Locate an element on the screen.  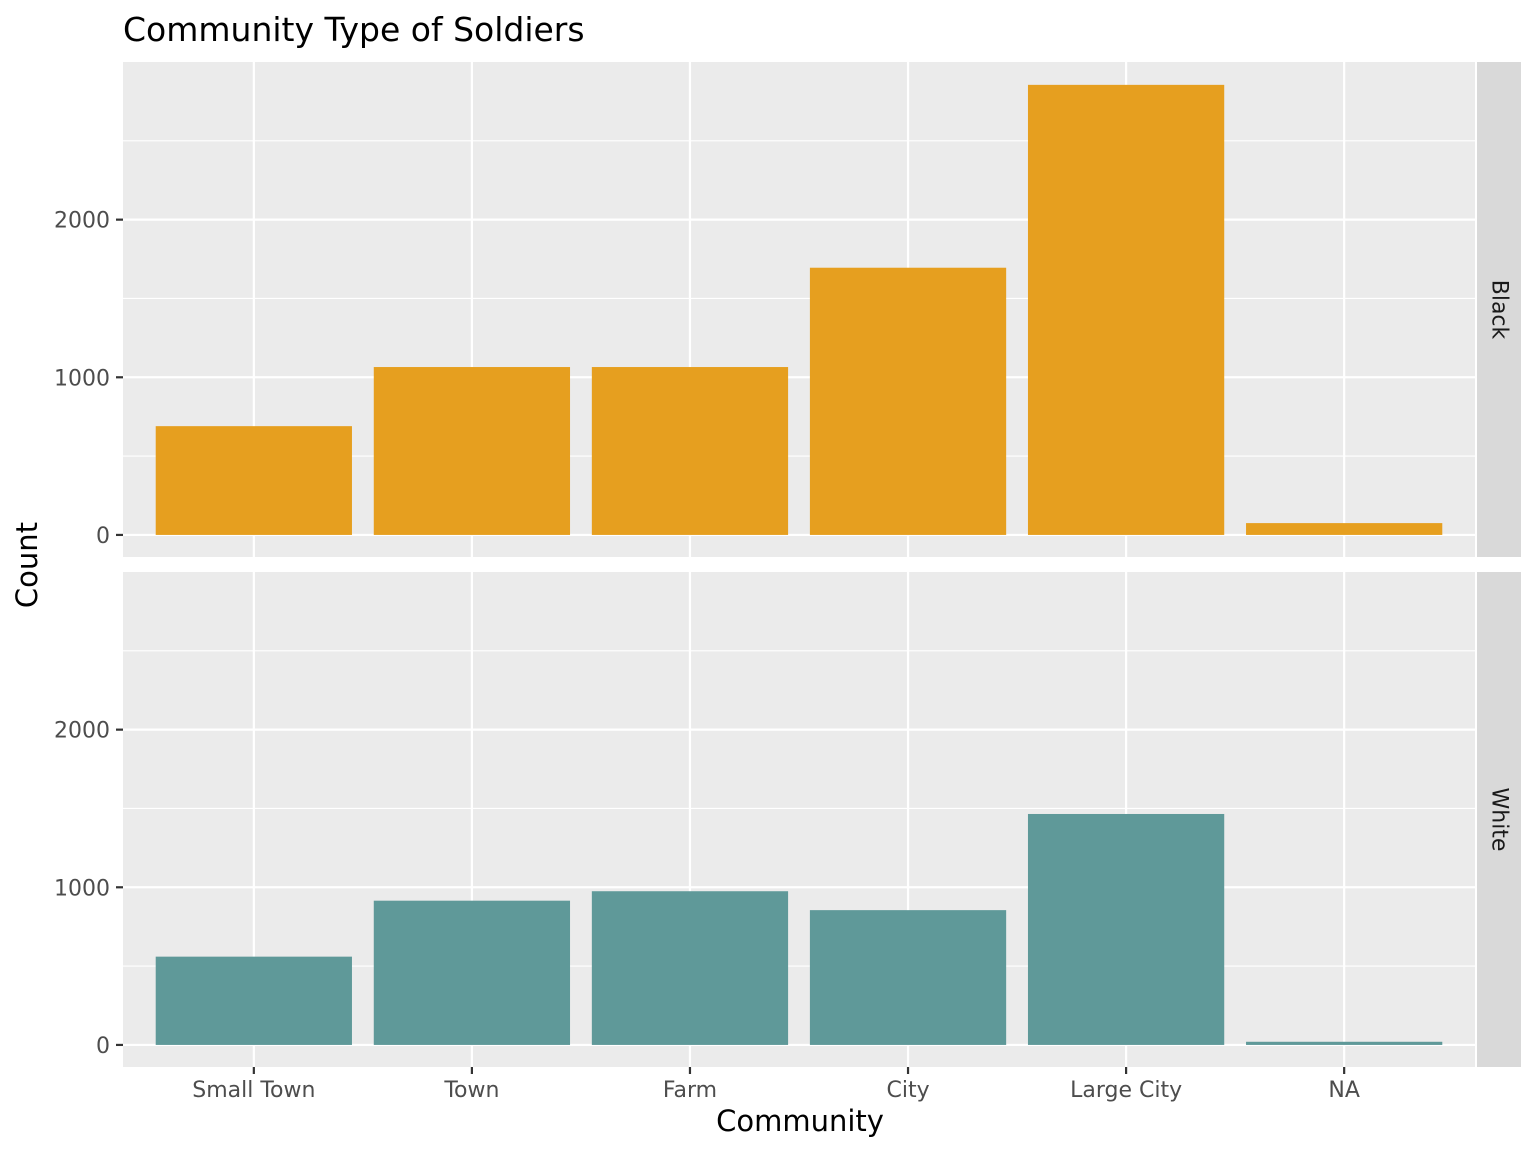
bar-black-town is located at coordinates (472, 451).